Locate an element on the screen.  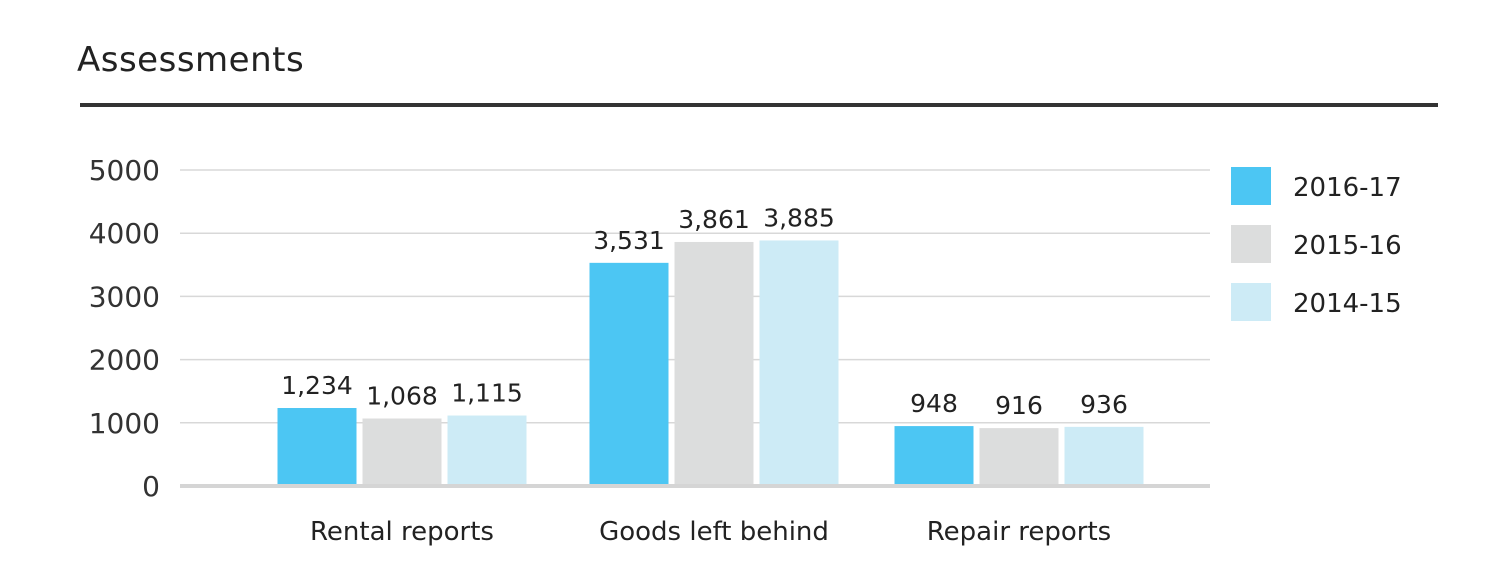
legend-label-2016-17: 2016-17 is located at coordinates (1347, 188).